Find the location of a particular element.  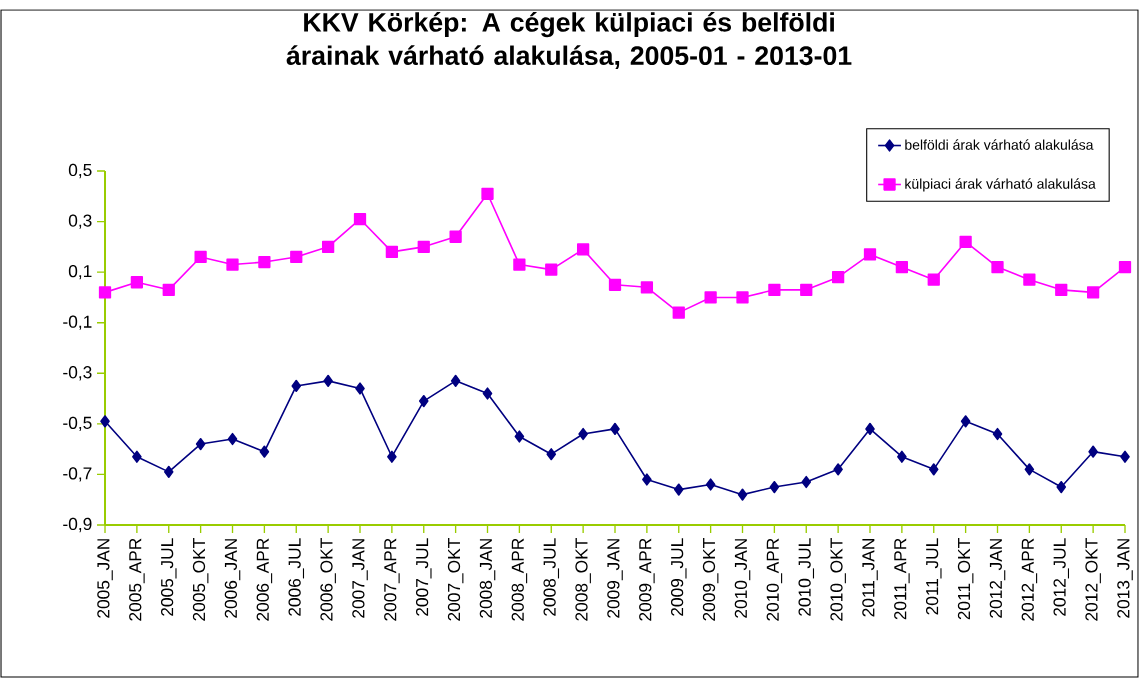

x-tick-label: 2008_JAN is located at coordinates (487, 578).